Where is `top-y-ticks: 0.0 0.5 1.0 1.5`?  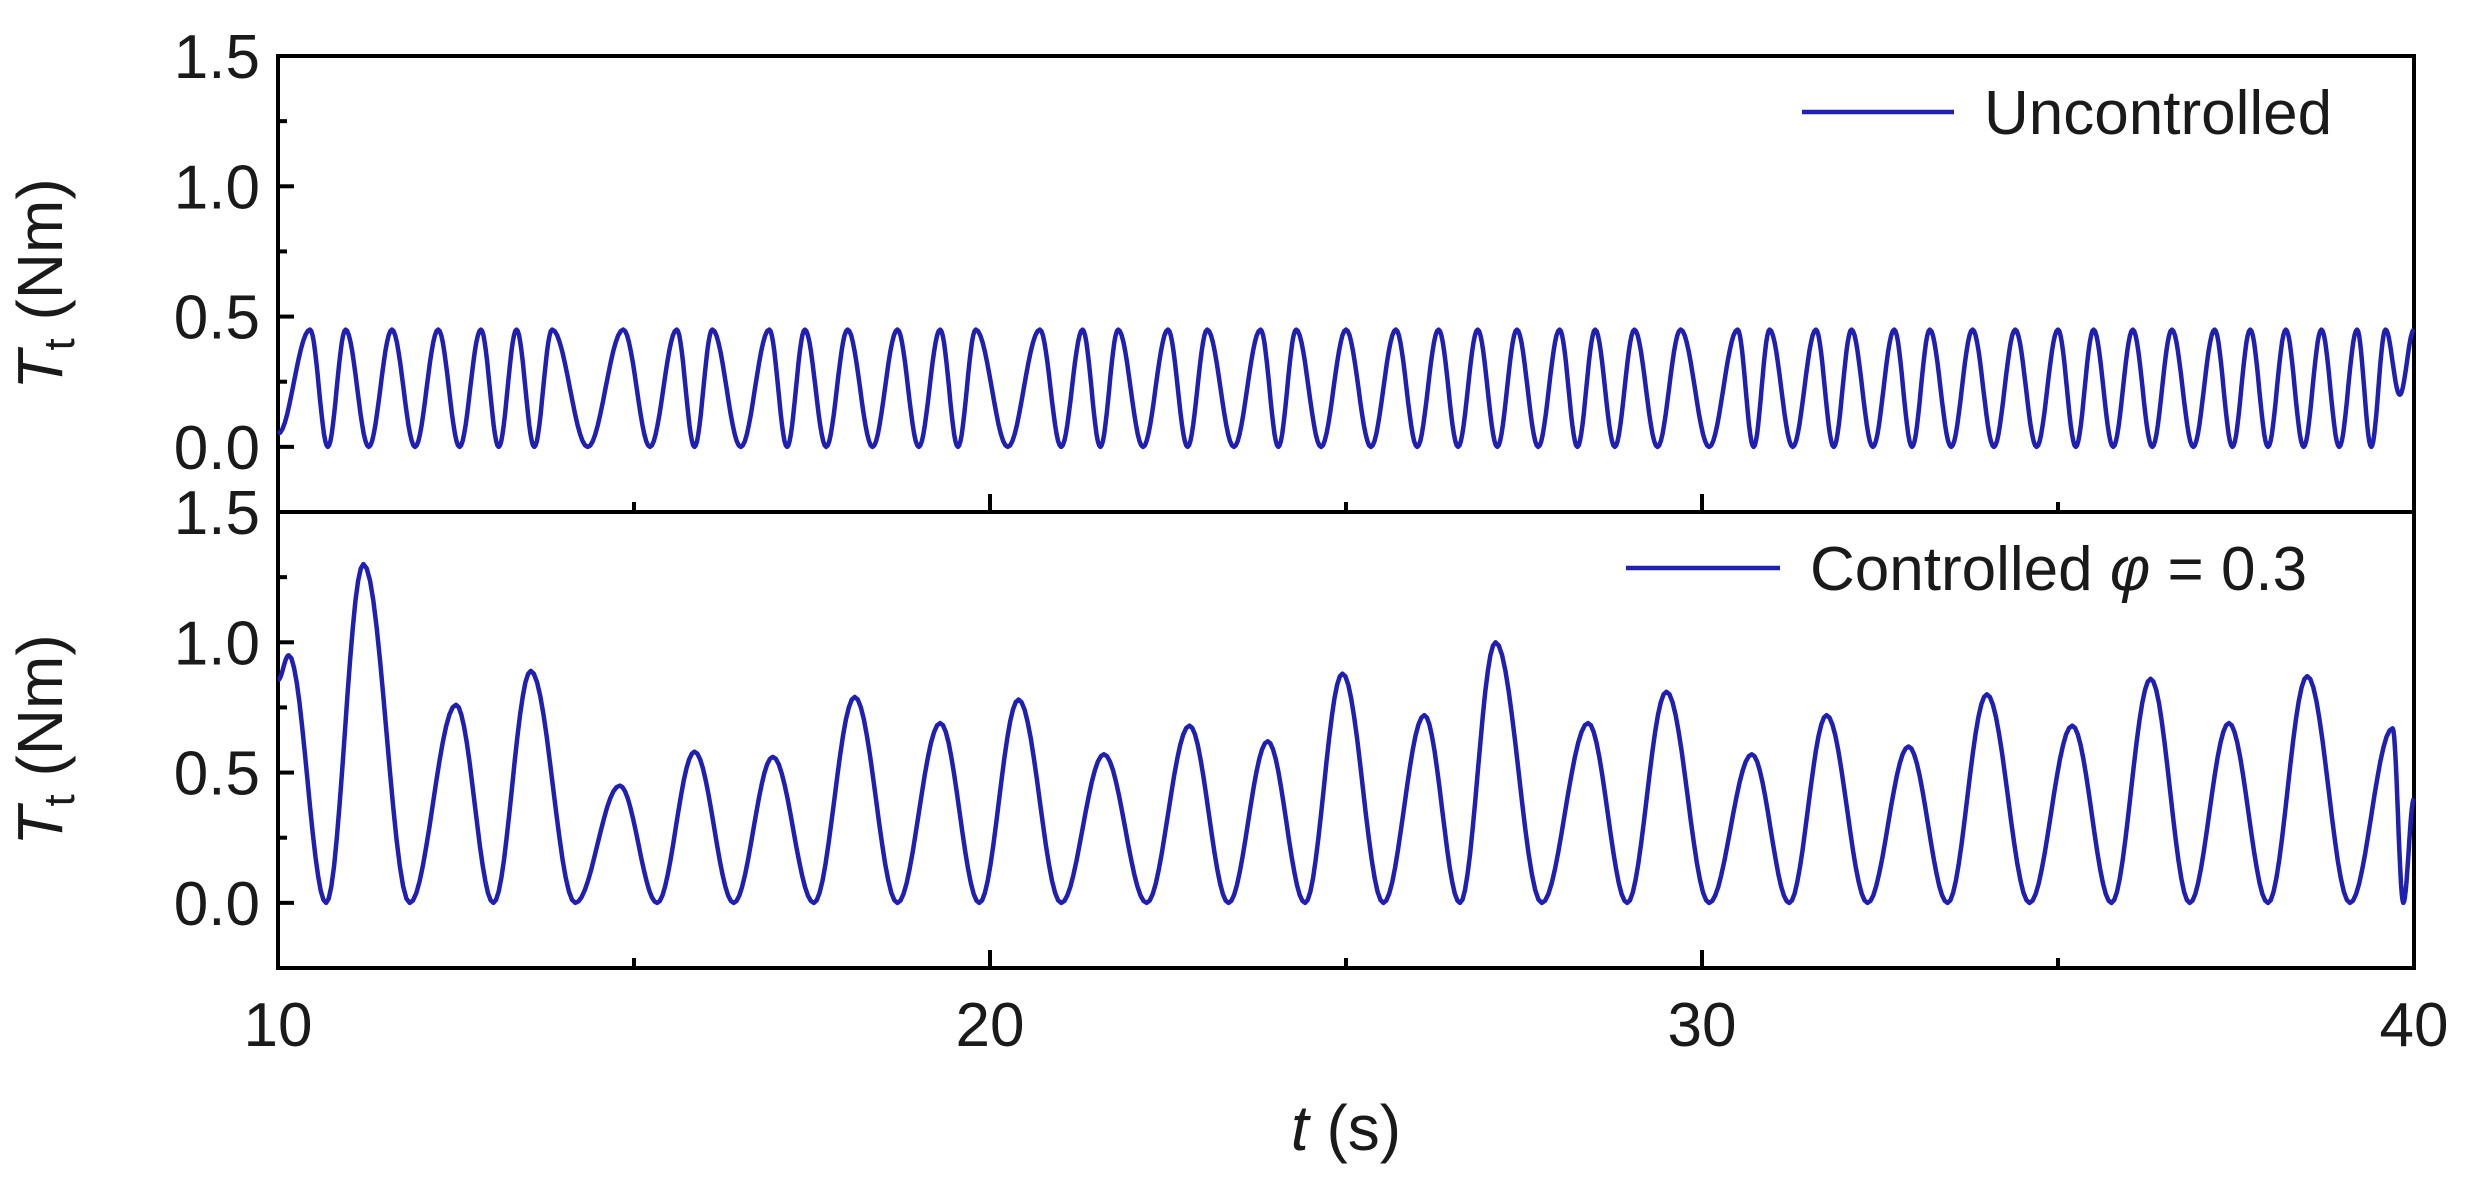
top-y-ticks: 0.0 0.5 1.0 1.5 is located at coordinates (234, 253).